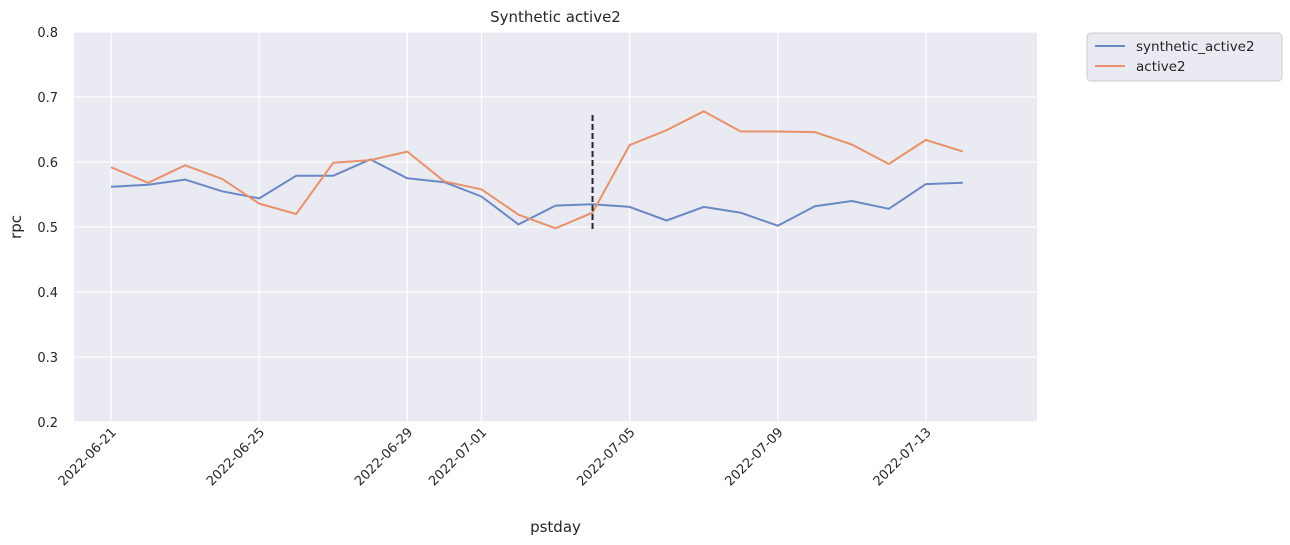 This screenshot has height=545, width=1290. I want to click on x-tick-label: 2022-07-13, so click(903, 457).